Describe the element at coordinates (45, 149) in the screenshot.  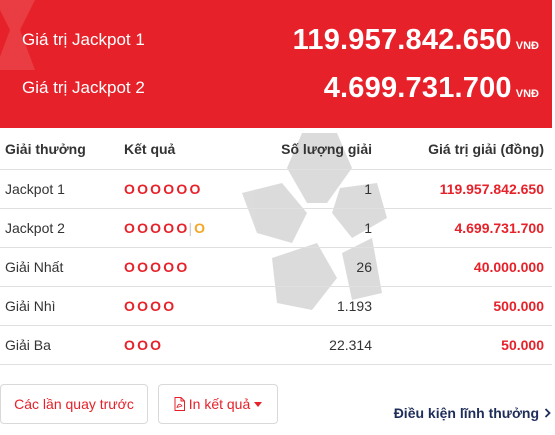
I see `header-prize: Giải thưởng` at that location.